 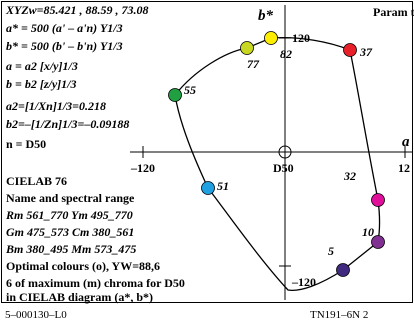 I want to click on point-label: 10, so click(x=368, y=232).